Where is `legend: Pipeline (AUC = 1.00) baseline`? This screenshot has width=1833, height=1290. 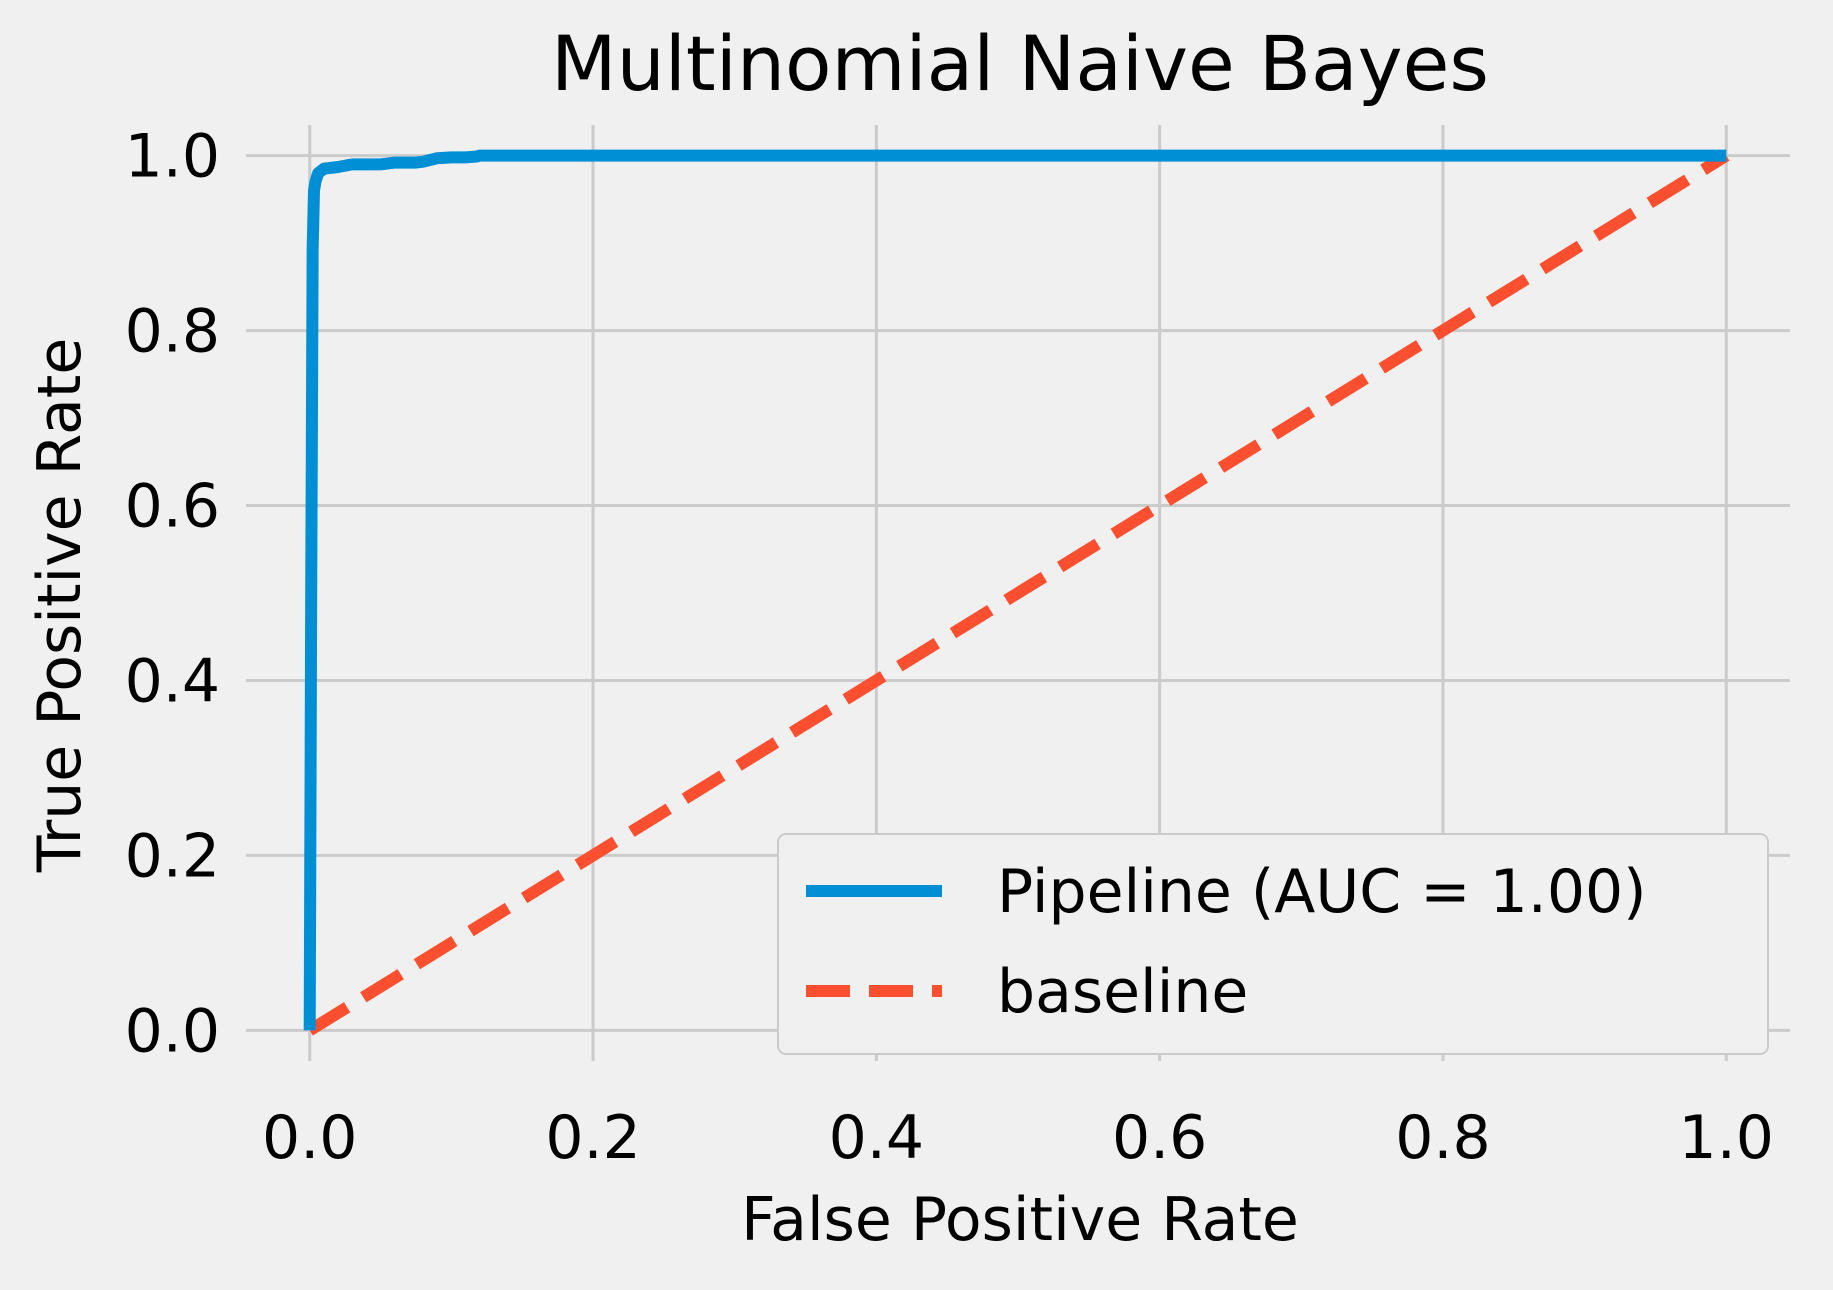 legend: Pipeline (AUC = 1.00) baseline is located at coordinates (1273, 944).